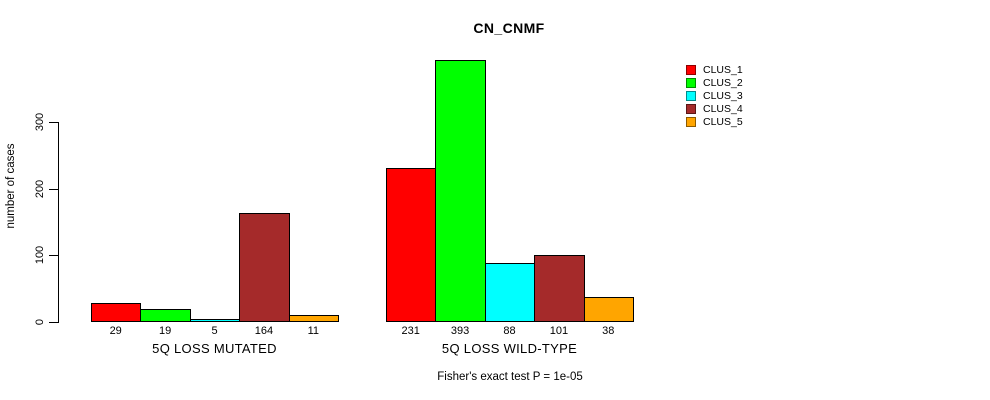 The width and height of the screenshot is (990, 400). I want to click on legend-label: CLUS_1, so click(723, 69).